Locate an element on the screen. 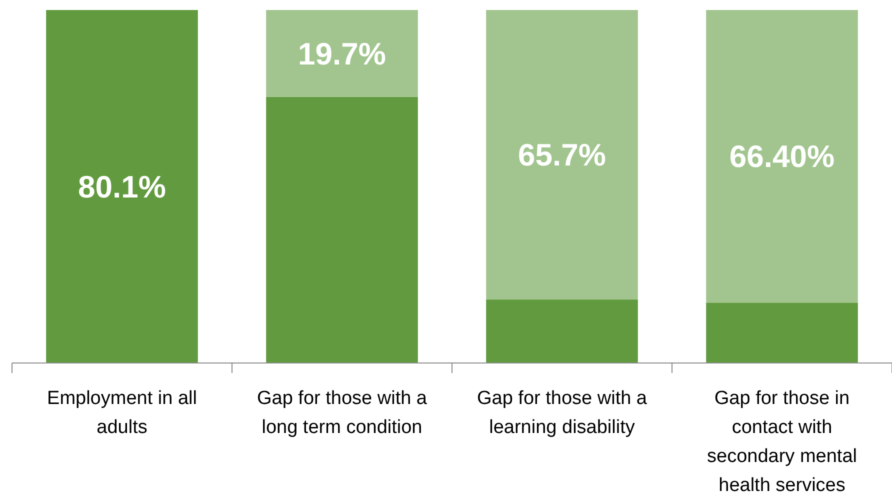  data-label: 19.7% is located at coordinates (342, 54).